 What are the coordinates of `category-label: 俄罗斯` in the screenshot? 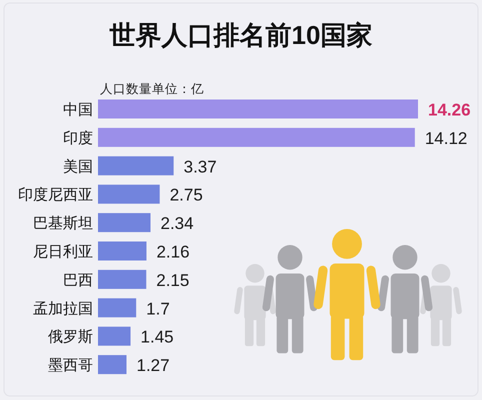 It's located at (70, 337).